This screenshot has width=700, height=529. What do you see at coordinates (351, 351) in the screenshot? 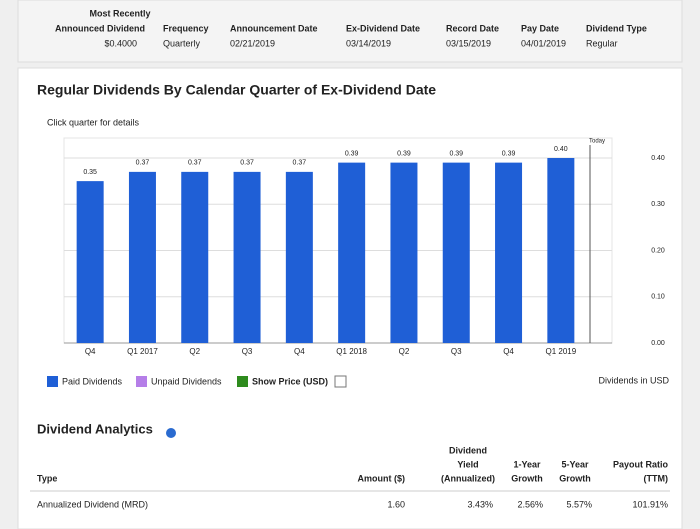
I see `x-tick-label: Q1 2018` at bounding box center [351, 351].